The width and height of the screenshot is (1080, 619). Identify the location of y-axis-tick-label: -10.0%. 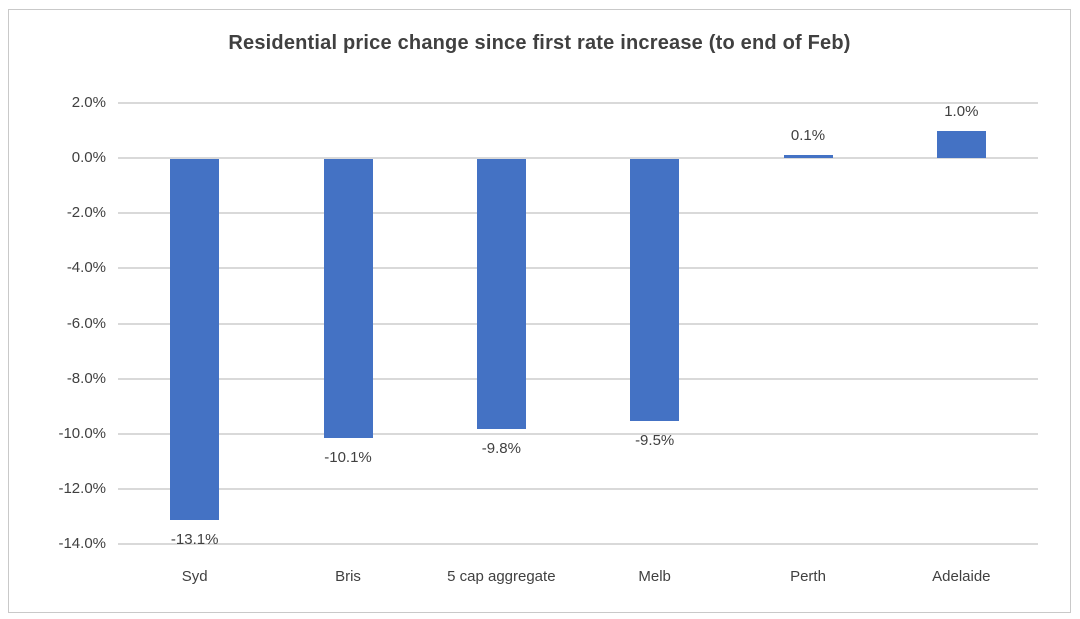
(82, 433).